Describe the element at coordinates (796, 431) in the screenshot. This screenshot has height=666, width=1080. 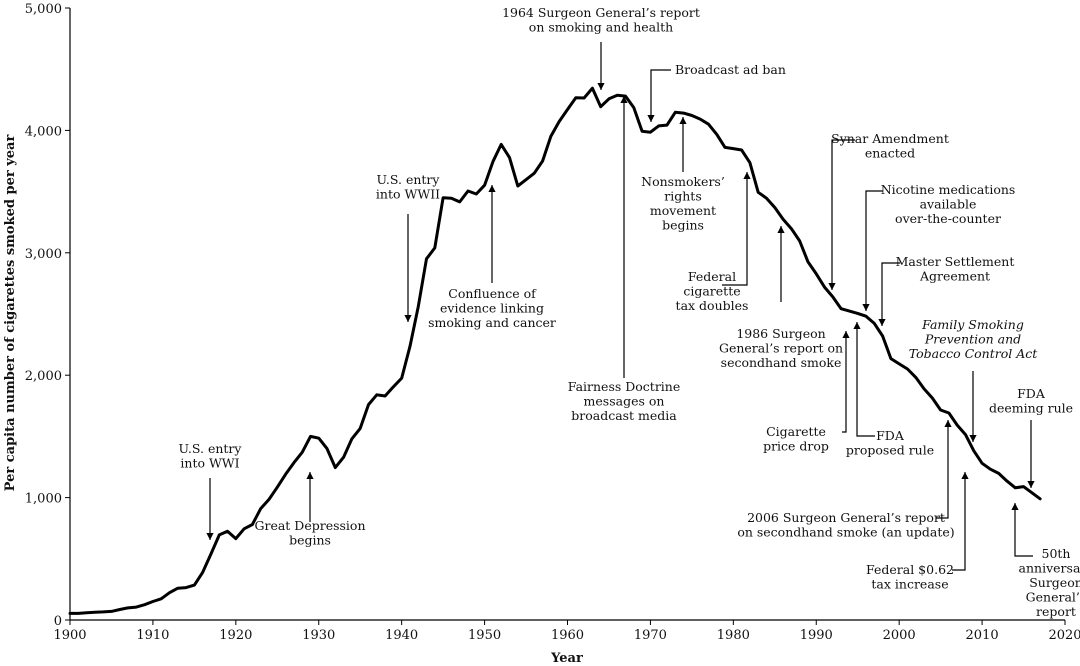
I see `annotation-line: Cigarette` at that location.